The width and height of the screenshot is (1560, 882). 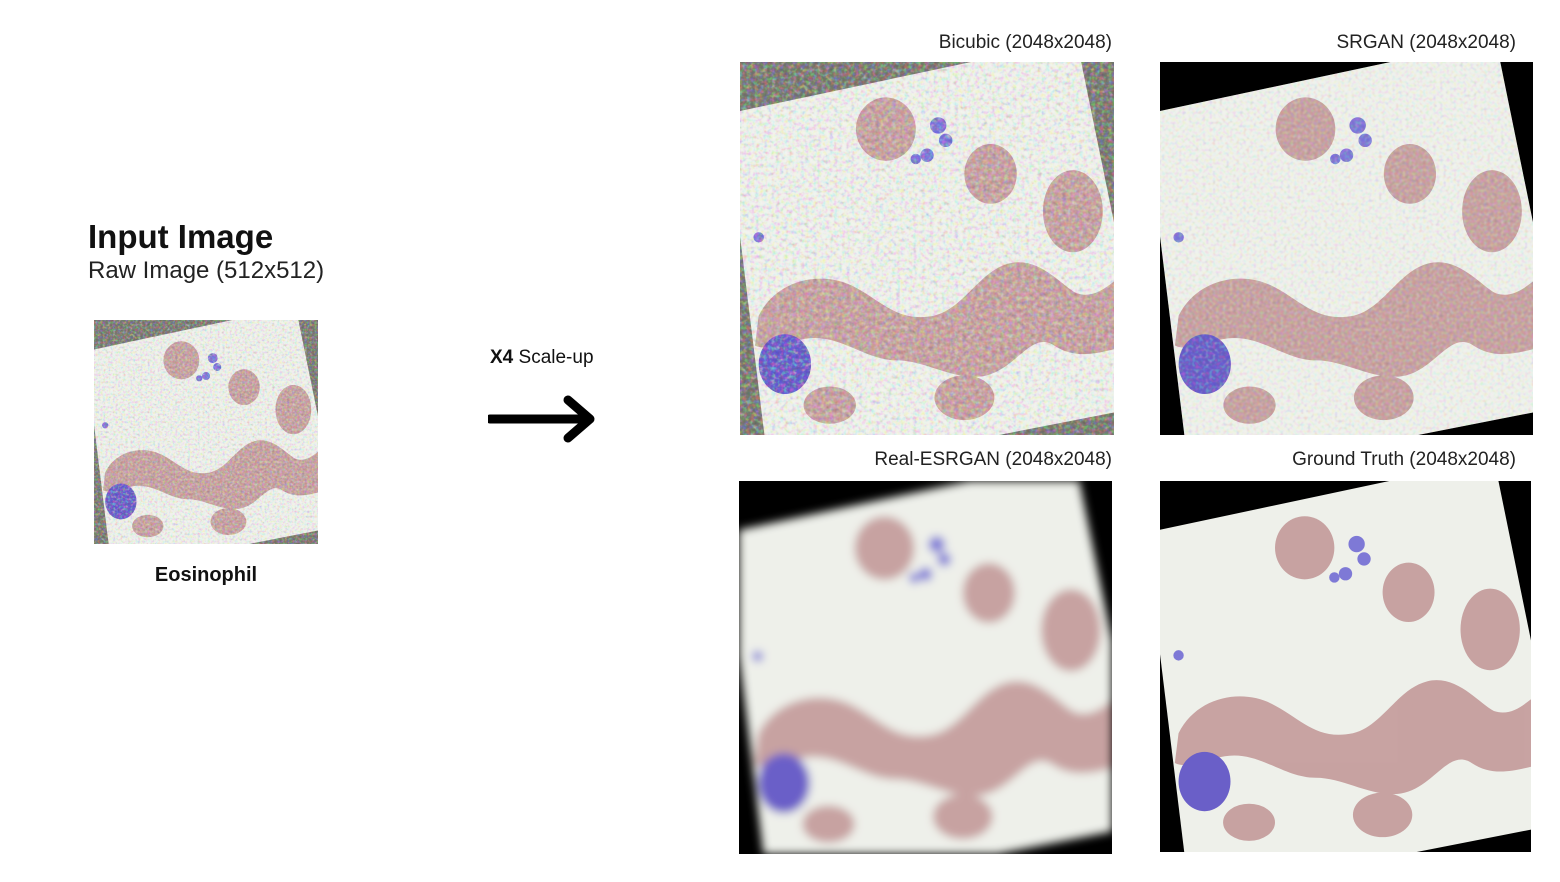 I want to click on real-esrgan-image, so click(x=925, y=667).